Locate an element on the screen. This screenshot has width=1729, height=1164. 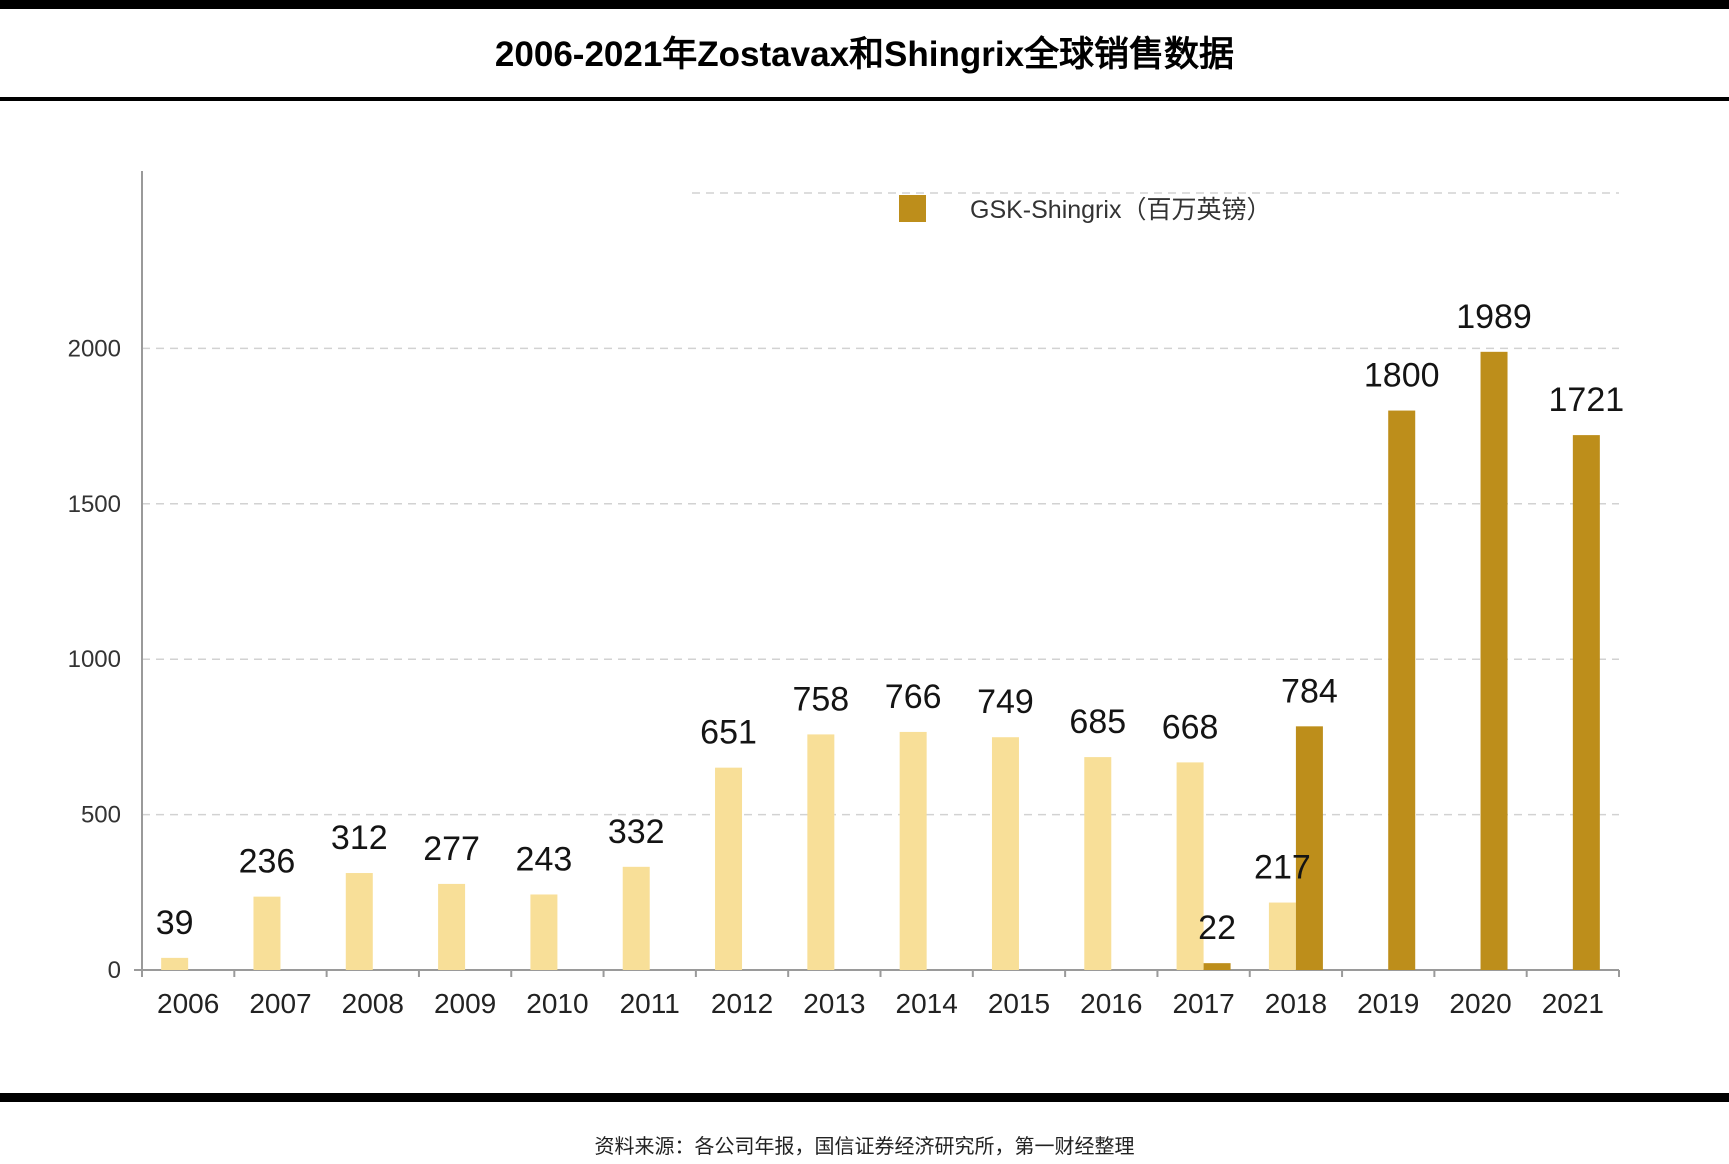
y-tick-label-2000: 2000 is located at coordinates (94, 348).